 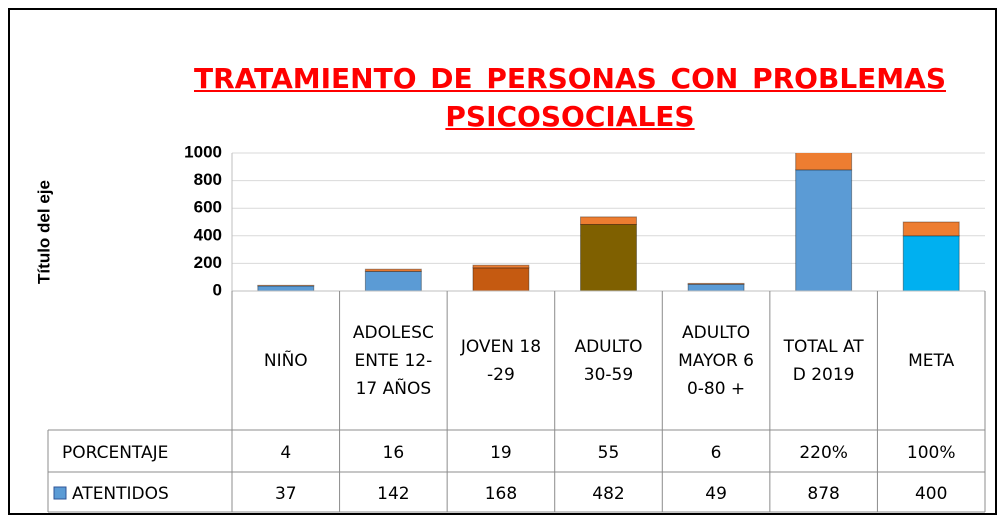 What do you see at coordinates (203, 151) in the screenshot?
I see `y-tick-label: 1000` at bounding box center [203, 151].